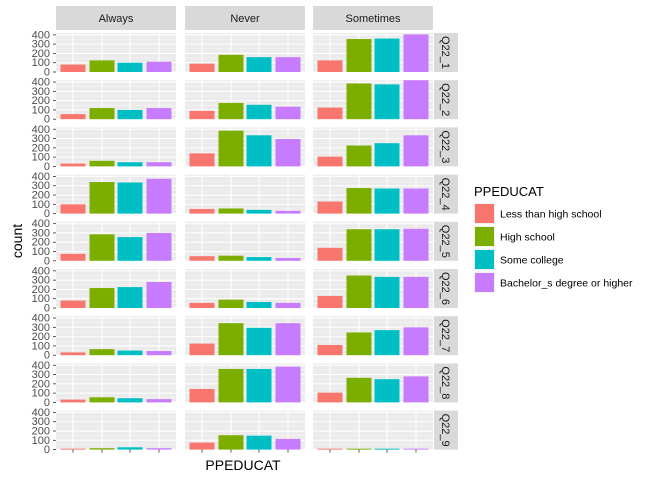  Describe the element at coordinates (116, 53) in the screenshot. I see `panel-q22_1-always` at that location.